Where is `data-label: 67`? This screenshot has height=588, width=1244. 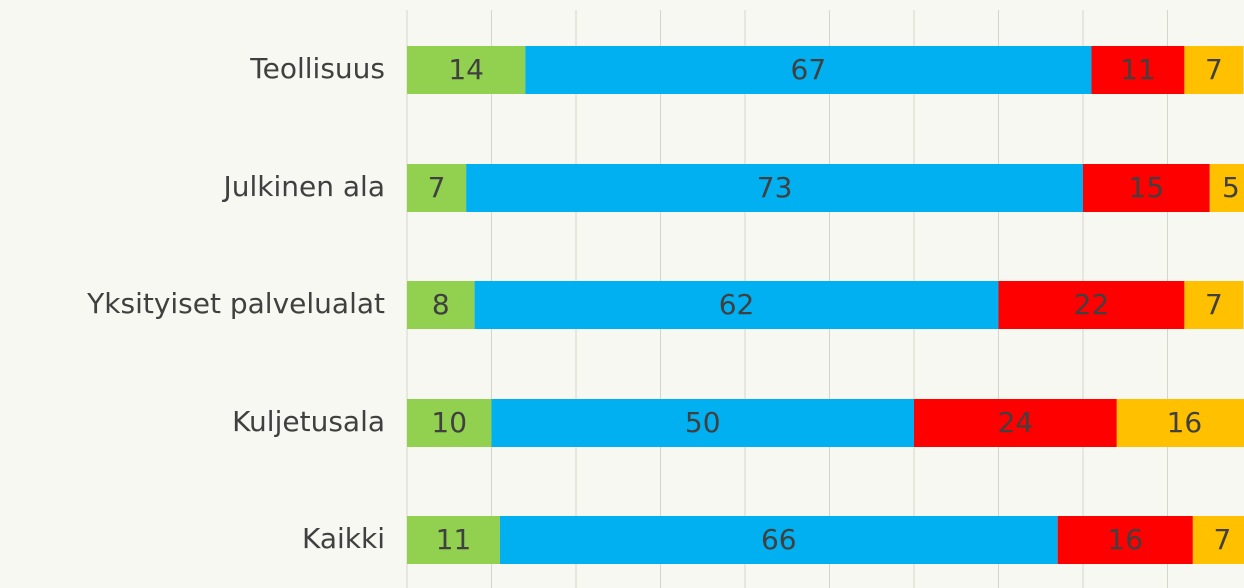
data-label: 67 is located at coordinates (809, 69).